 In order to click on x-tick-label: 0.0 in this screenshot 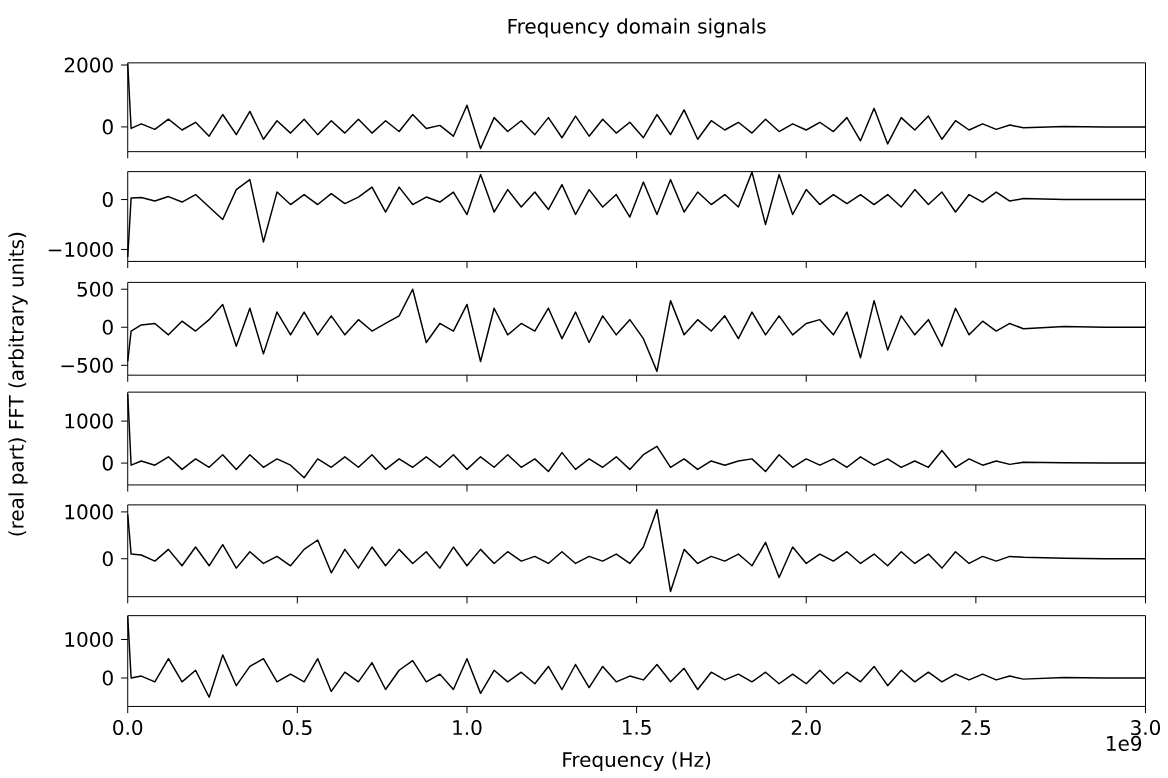, I will do `click(128, 728)`.